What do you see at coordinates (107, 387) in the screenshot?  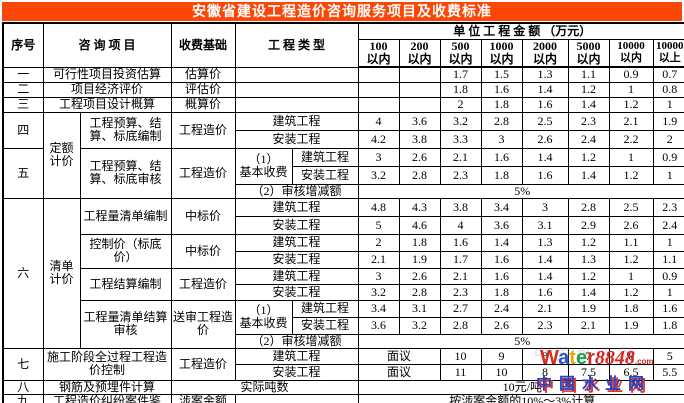 I see `item-cell: 钢筋及预埋件计算` at bounding box center [107, 387].